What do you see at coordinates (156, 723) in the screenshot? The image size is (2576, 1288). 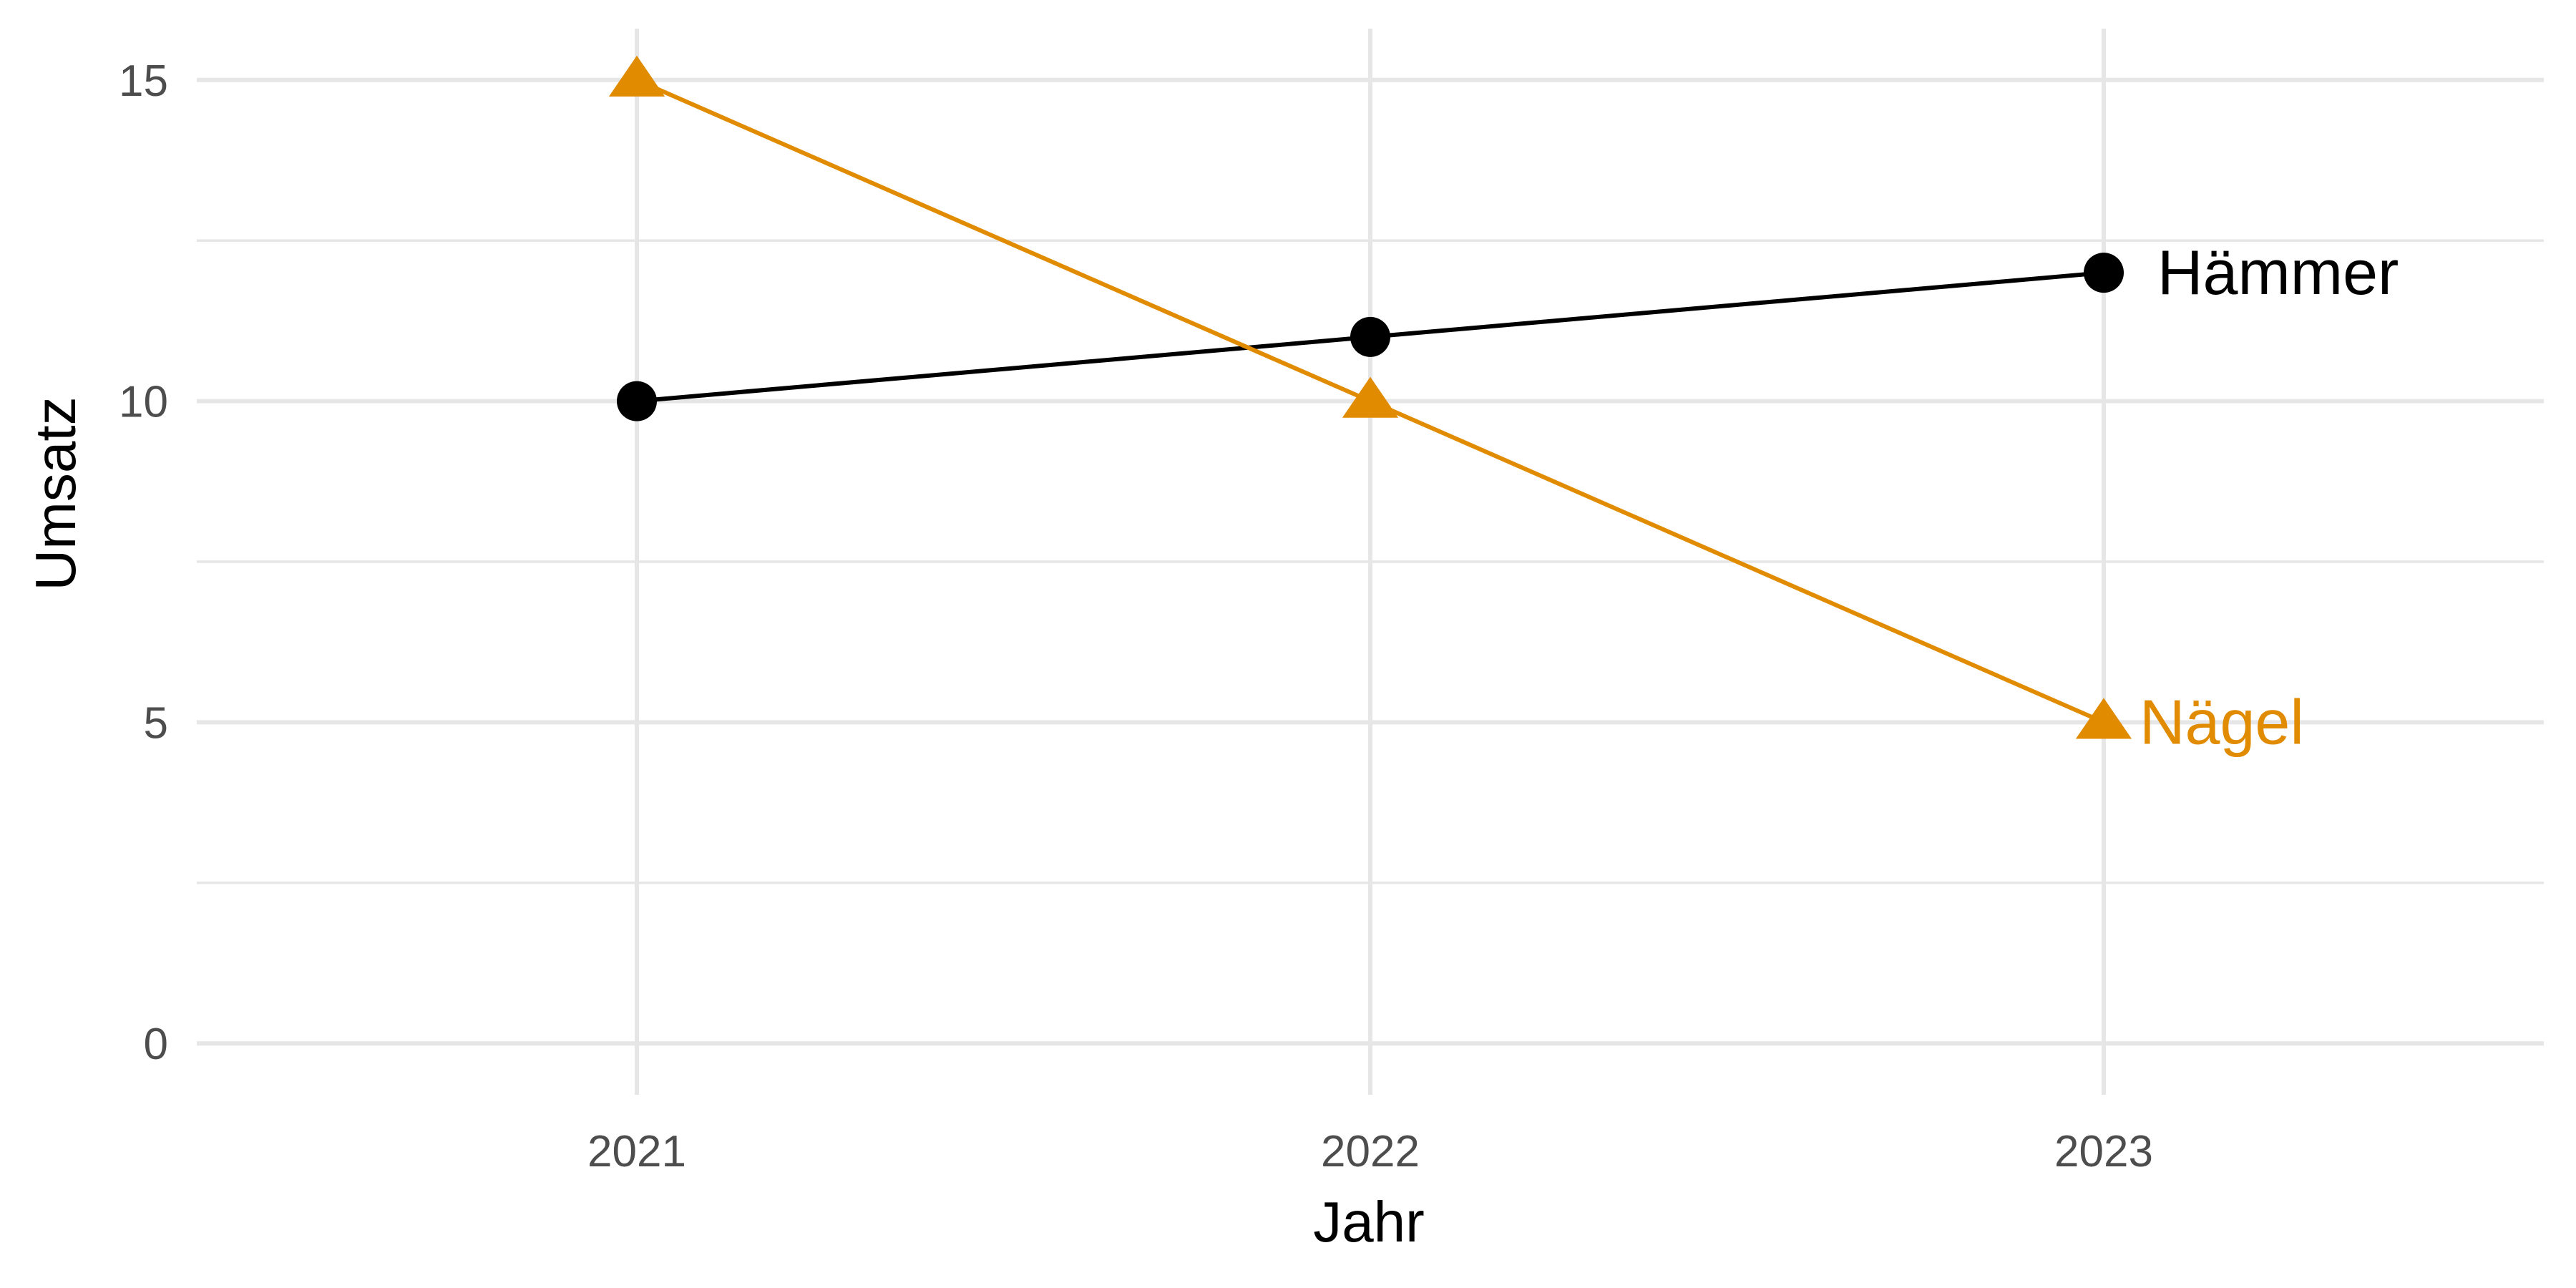 I see `y-tick-label: 5` at bounding box center [156, 723].